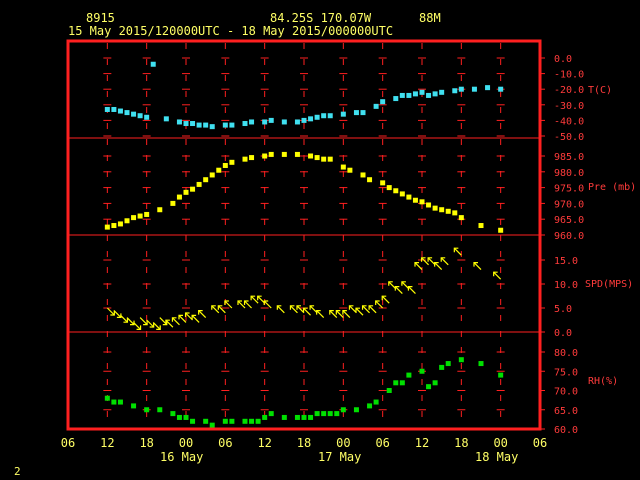 This screenshot has width=640, height=480. Describe the element at coordinates (304, 443) in the screenshot. I see `x-tick-labels: 06 12 18 00 06 12 18 00 06 12 18 00 06` at that location.